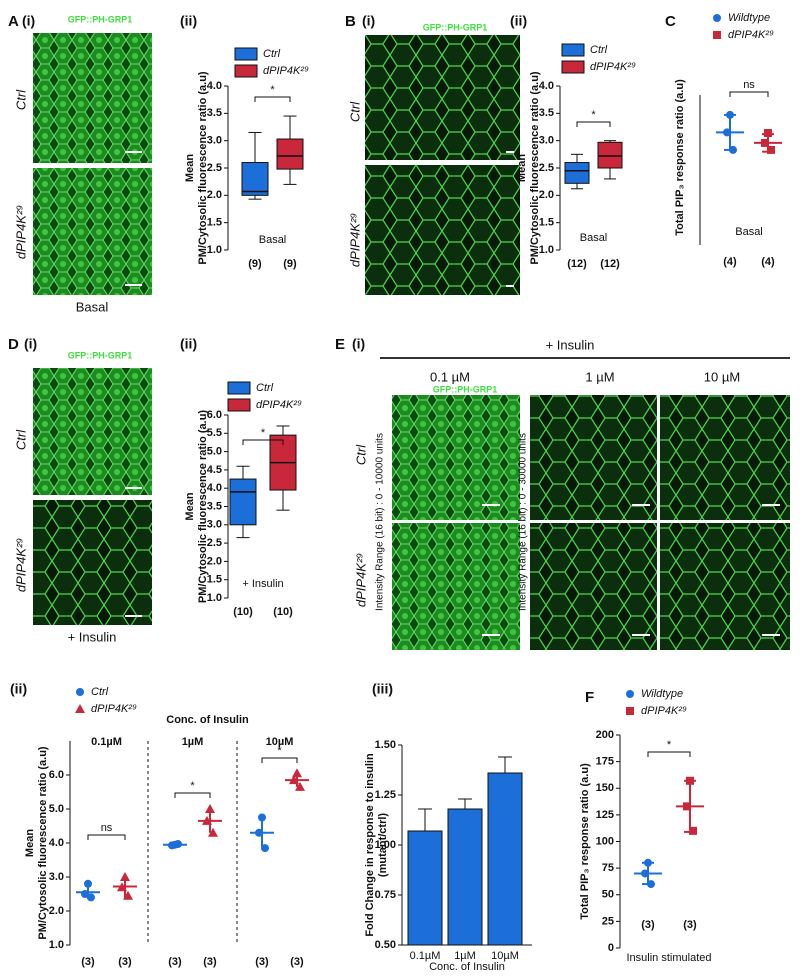 The width and height of the screenshot is (800, 977). I want to click on dose-label: 1 µM, so click(599, 376).